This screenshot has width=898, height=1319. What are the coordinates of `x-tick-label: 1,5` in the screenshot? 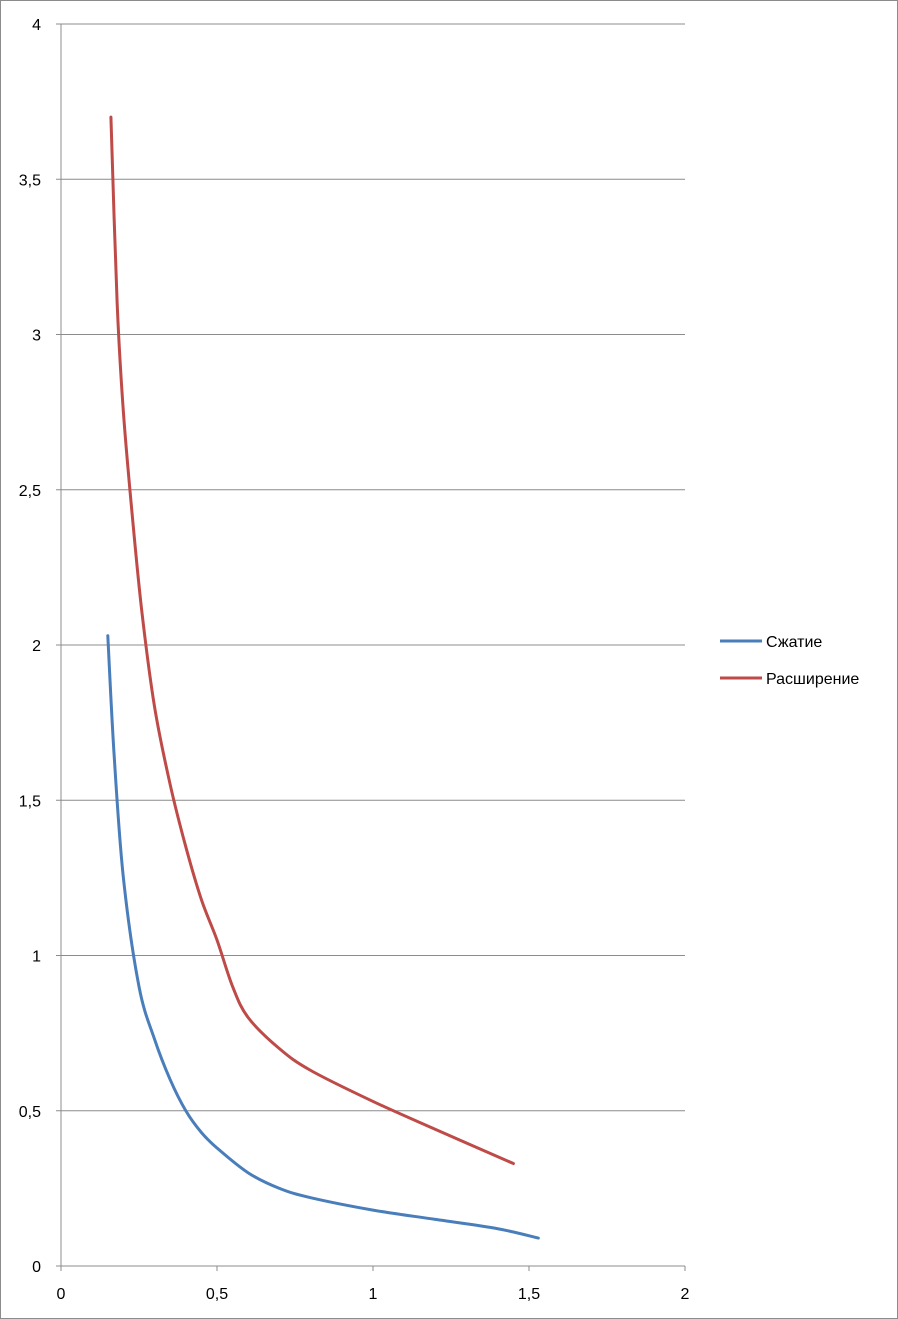 It's located at (529, 1294).